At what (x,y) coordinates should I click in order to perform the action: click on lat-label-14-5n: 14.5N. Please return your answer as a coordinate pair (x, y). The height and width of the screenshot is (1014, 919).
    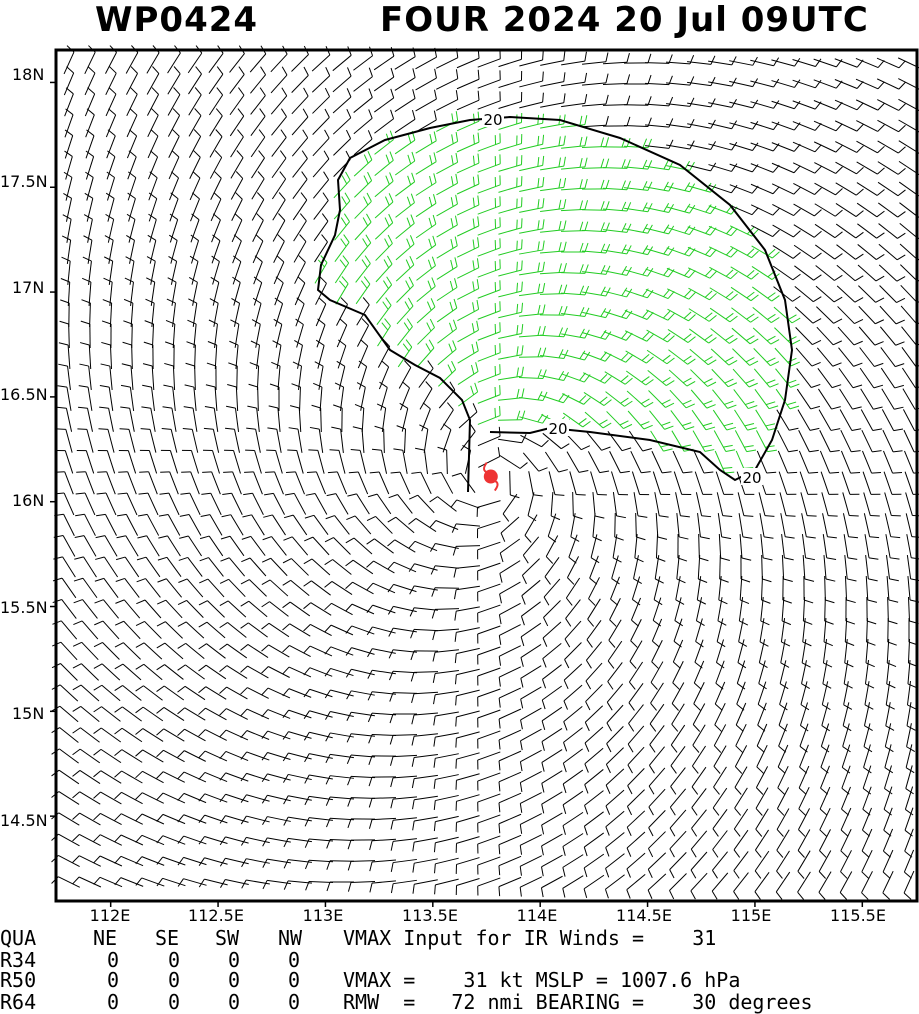
    Looking at the image, I should click on (24, 820).